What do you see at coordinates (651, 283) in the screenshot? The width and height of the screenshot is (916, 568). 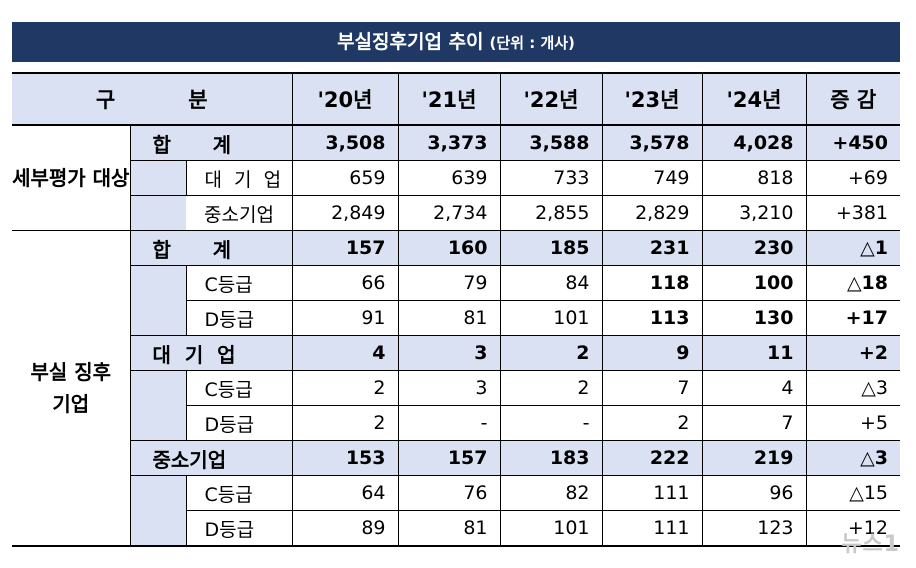 I see `cell: 118` at bounding box center [651, 283].